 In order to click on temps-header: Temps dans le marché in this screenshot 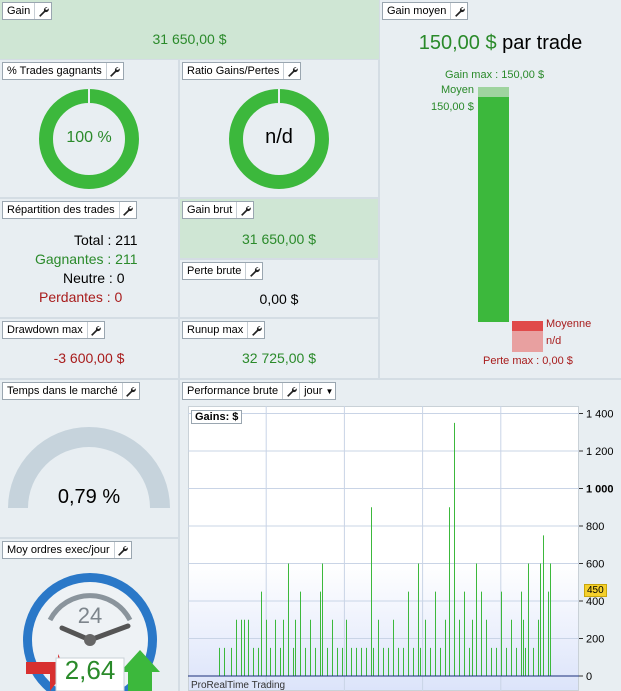, I will do `click(71, 391)`.